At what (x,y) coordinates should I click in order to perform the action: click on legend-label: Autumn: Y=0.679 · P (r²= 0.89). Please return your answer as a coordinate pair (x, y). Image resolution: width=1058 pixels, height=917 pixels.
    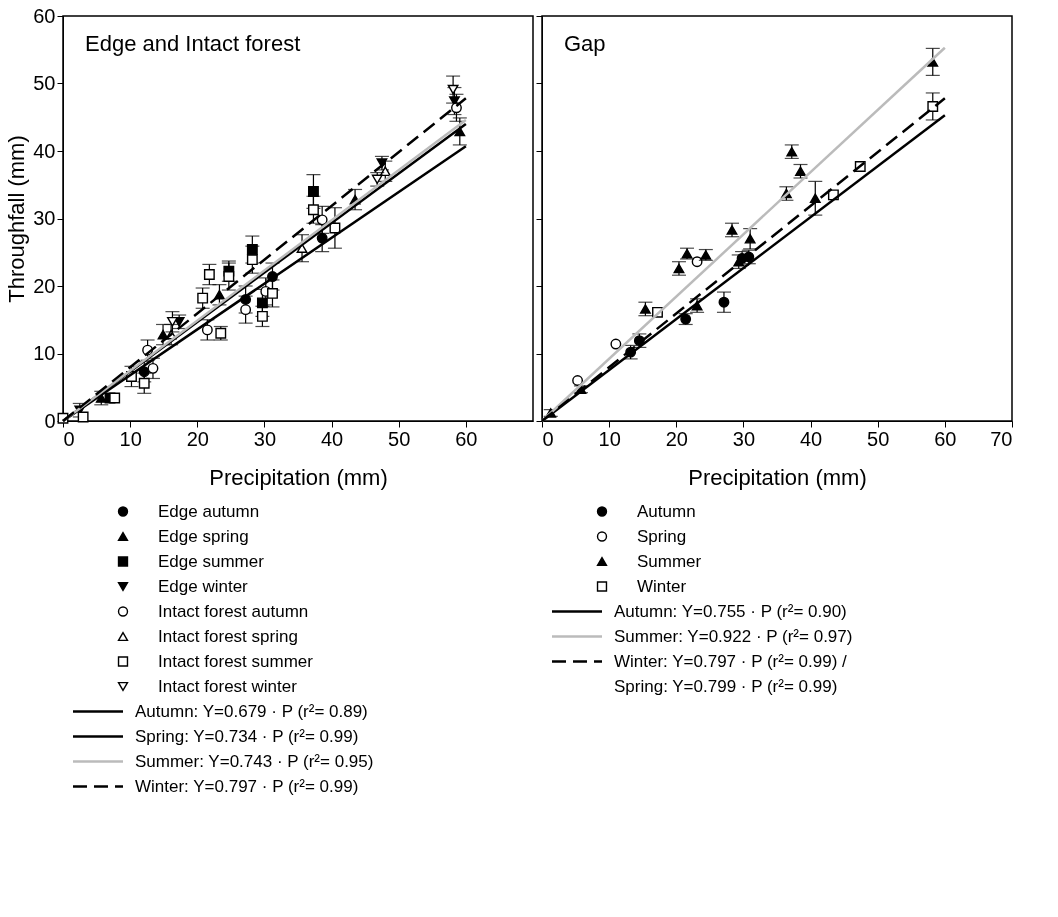
    Looking at the image, I should click on (251, 711).